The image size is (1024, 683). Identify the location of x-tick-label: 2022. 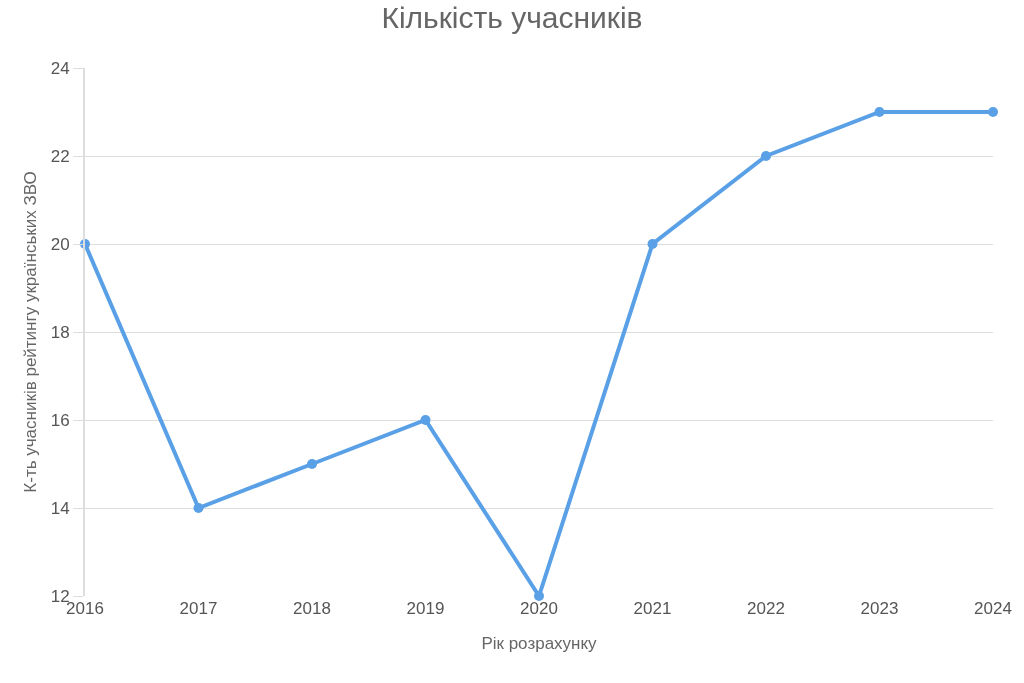
(766, 608).